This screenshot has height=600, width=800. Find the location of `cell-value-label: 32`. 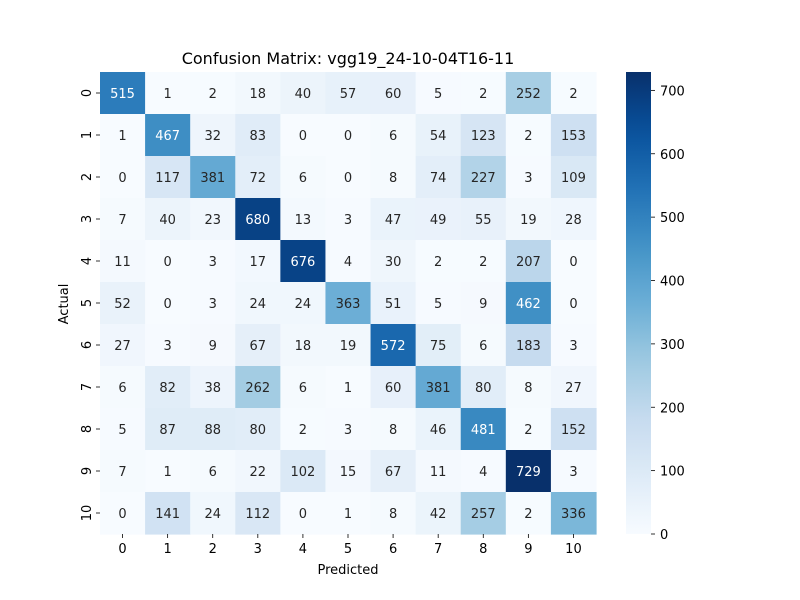

cell-value-label: 32 is located at coordinates (212, 136).